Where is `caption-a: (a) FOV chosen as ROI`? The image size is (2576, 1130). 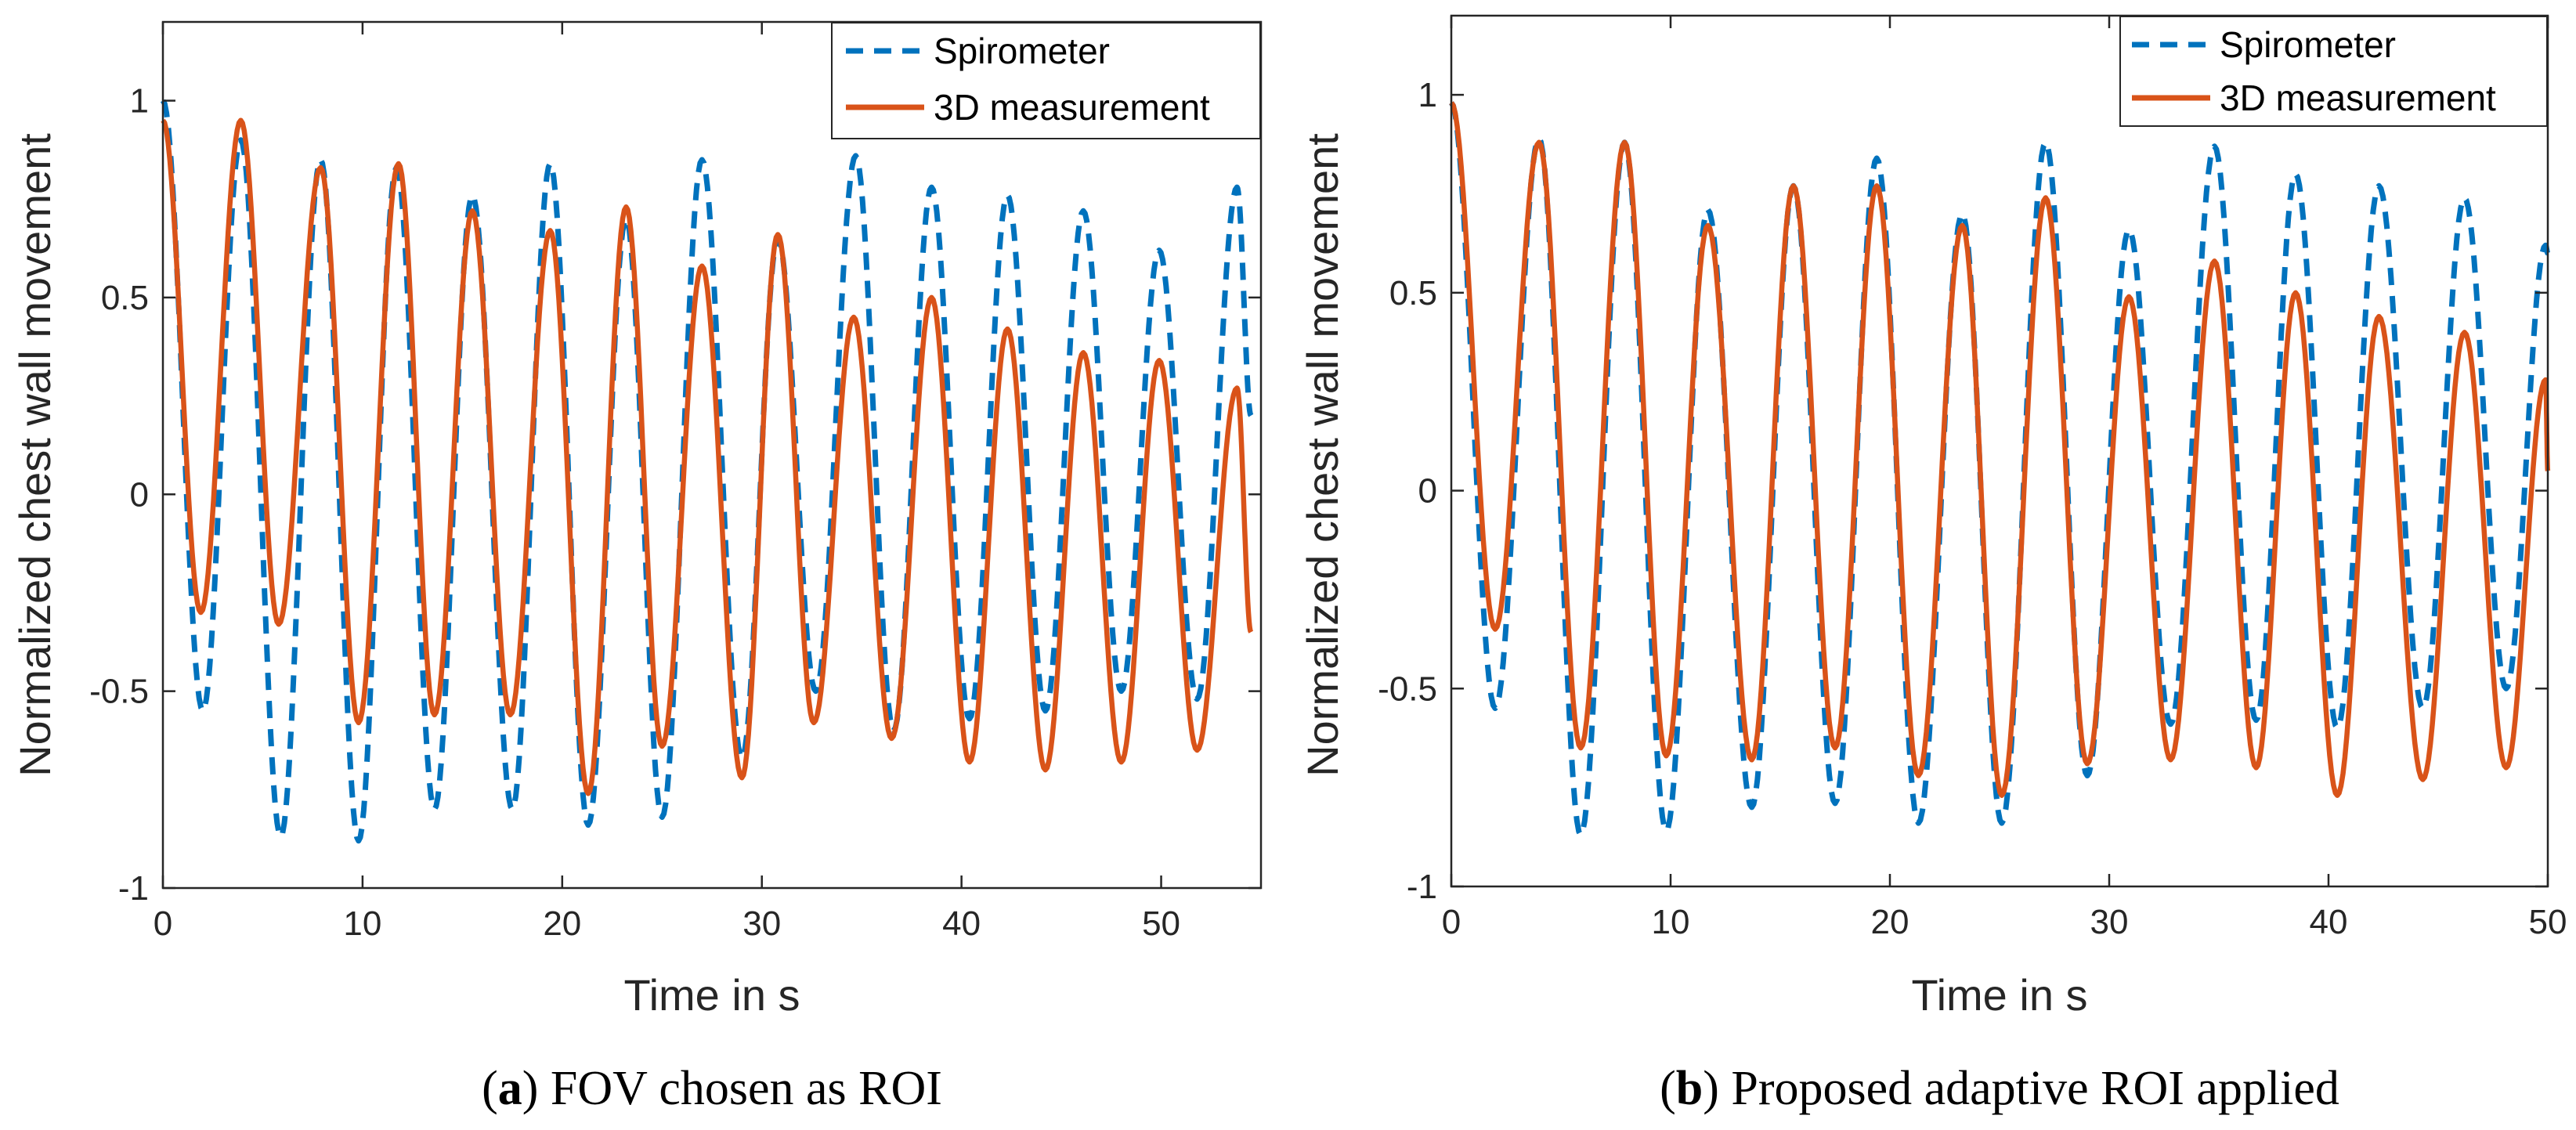 caption-a: (a) FOV chosen as ROI is located at coordinates (712, 1088).